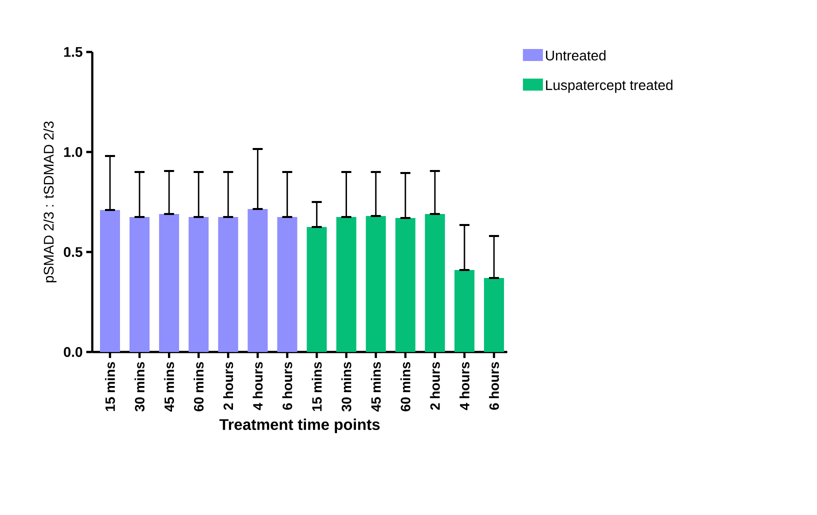 Image resolution: width=817 pixels, height=515 pixels. Describe the element at coordinates (609, 86) in the screenshot. I see `legend-label: Luspatercept treated` at that location.